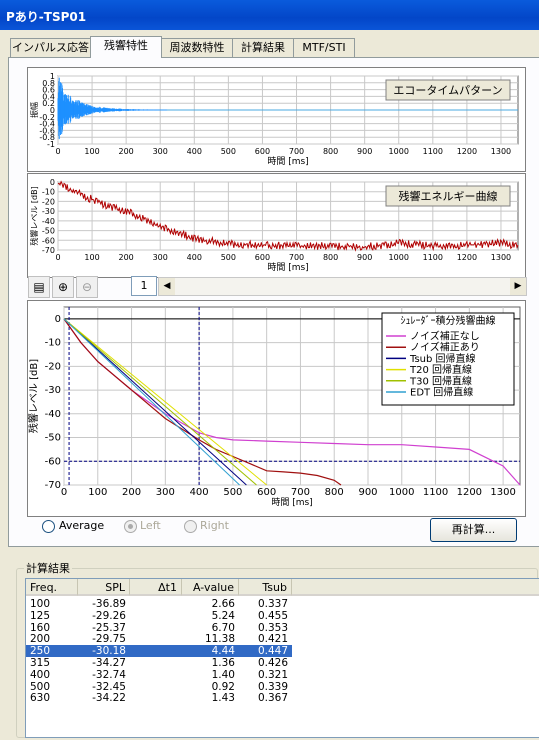 The width and height of the screenshot is (539, 740). What do you see at coordinates (448, 90) in the screenshot?
I see `echo-chart-title-box` at bounding box center [448, 90].